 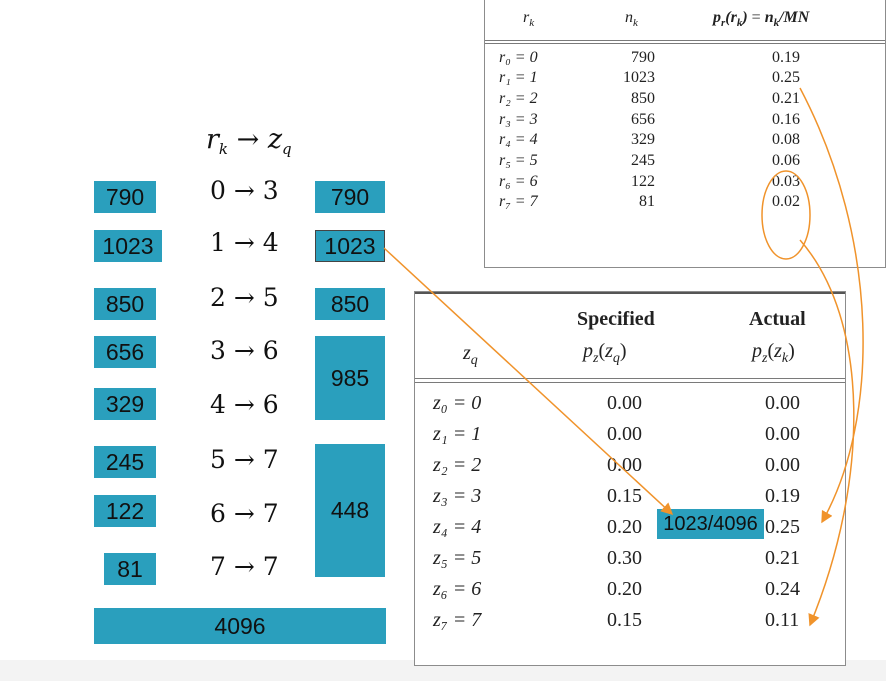 I want to click on mapping-row: 3 → 6, so click(x=244, y=350).